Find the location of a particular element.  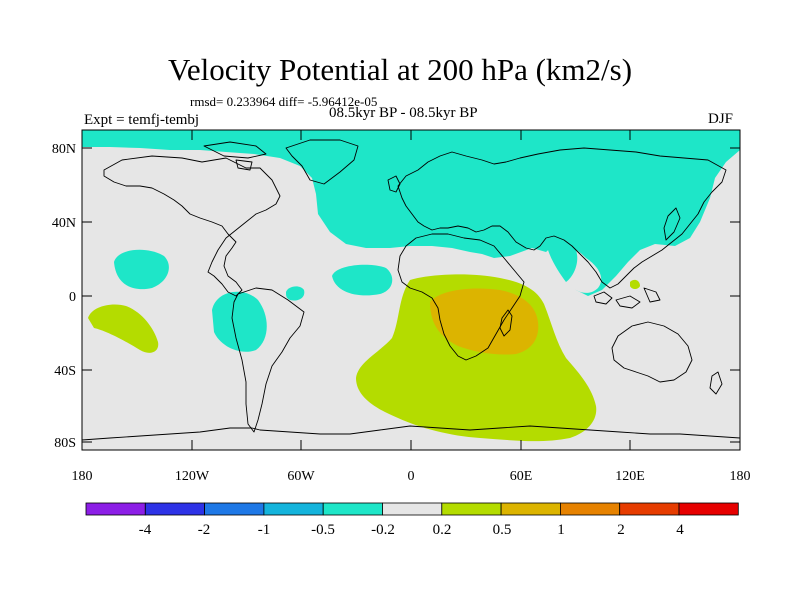

contour-negative-north-atlantic is located at coordinates (362, 280).